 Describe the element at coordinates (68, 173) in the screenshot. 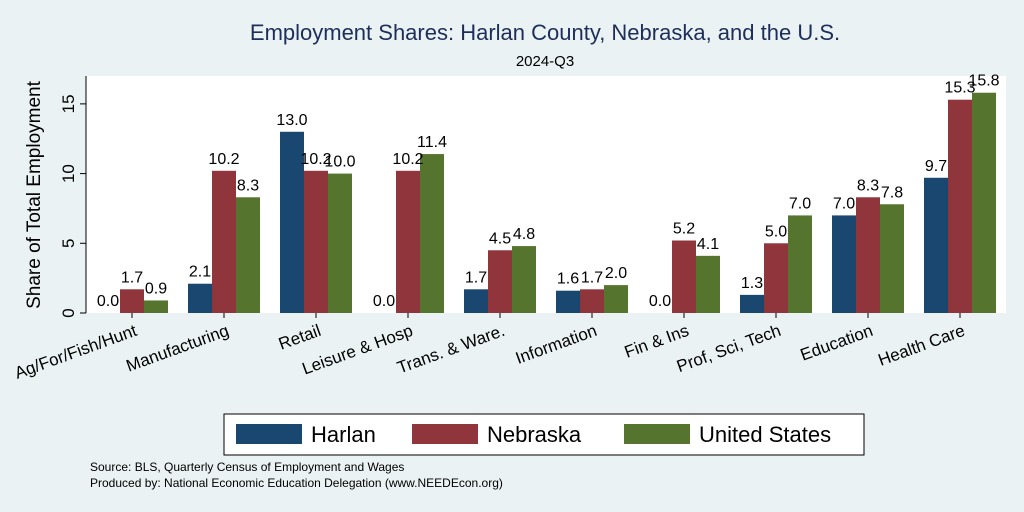

I see `y-tick-label: 10` at that location.